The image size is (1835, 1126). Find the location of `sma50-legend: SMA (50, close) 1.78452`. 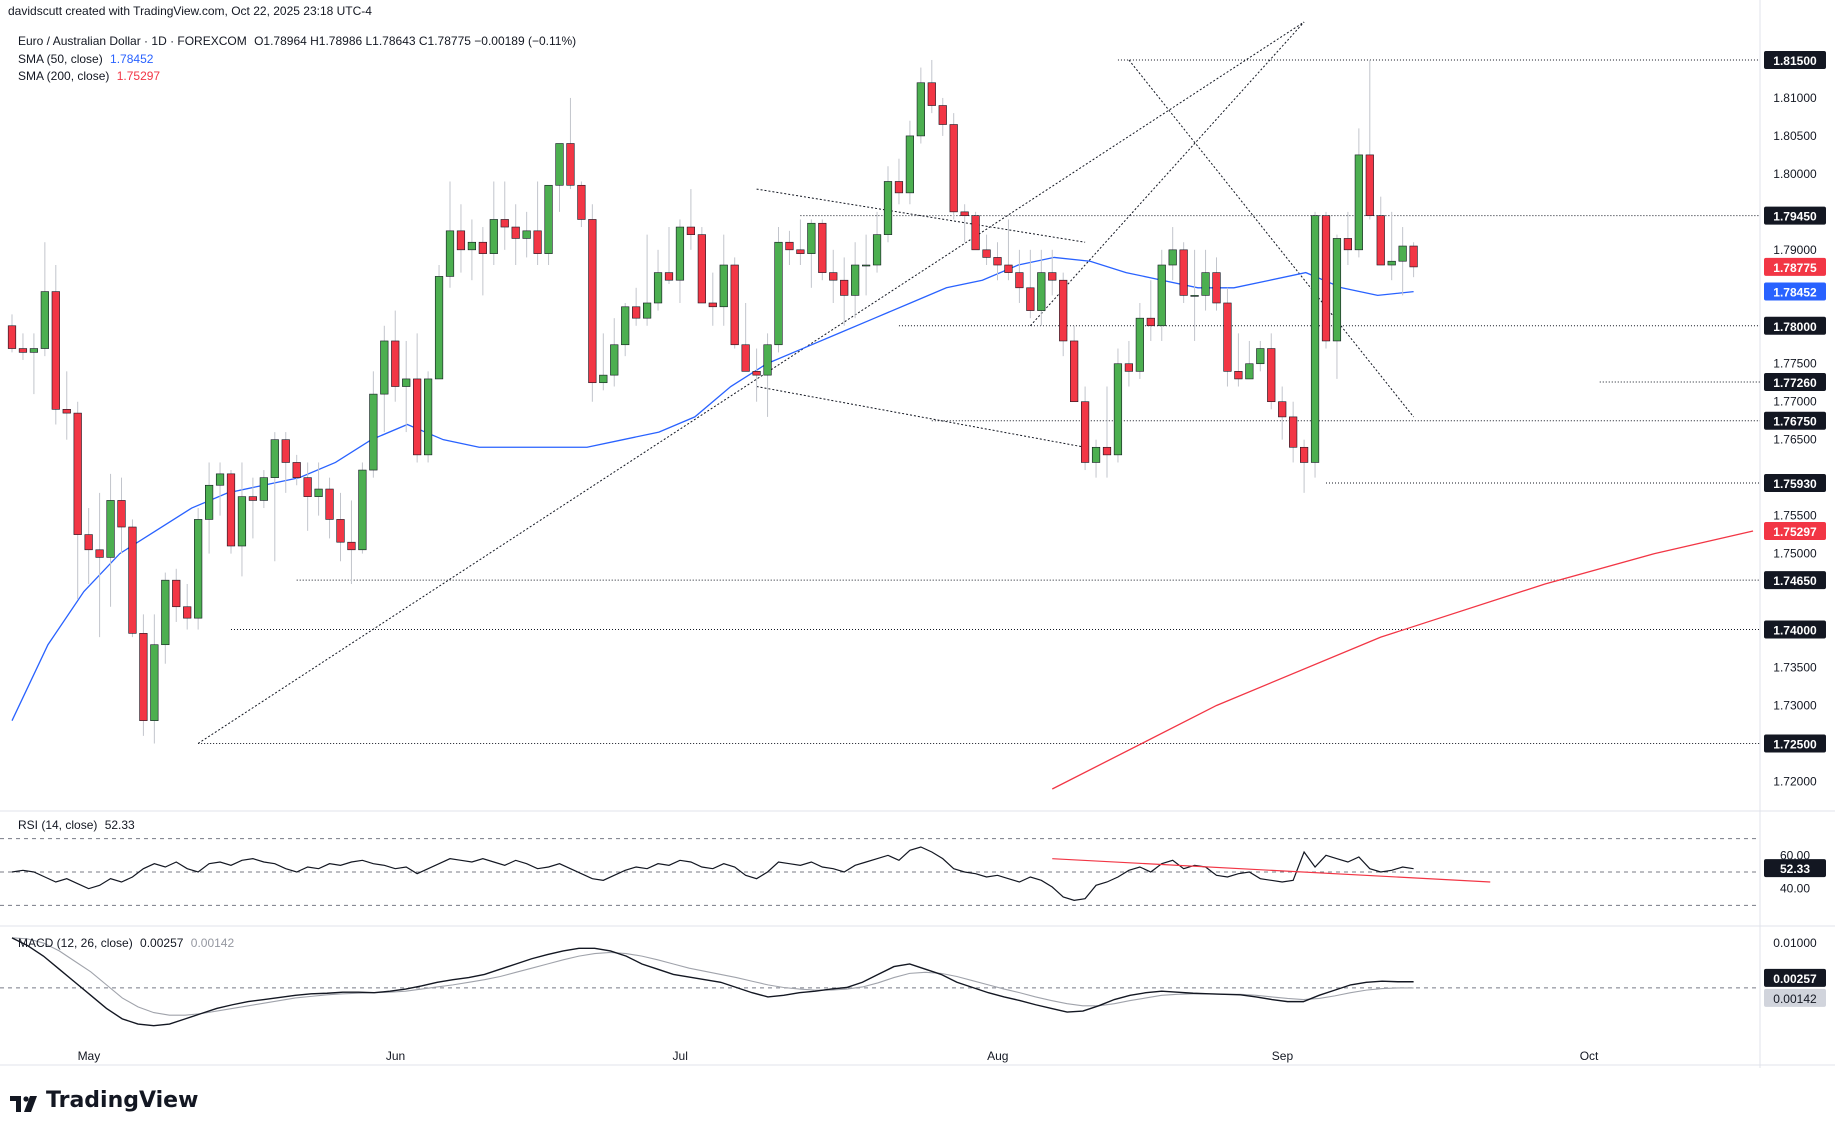

sma50-legend: SMA (50, close) 1.78452 is located at coordinates (85, 59).